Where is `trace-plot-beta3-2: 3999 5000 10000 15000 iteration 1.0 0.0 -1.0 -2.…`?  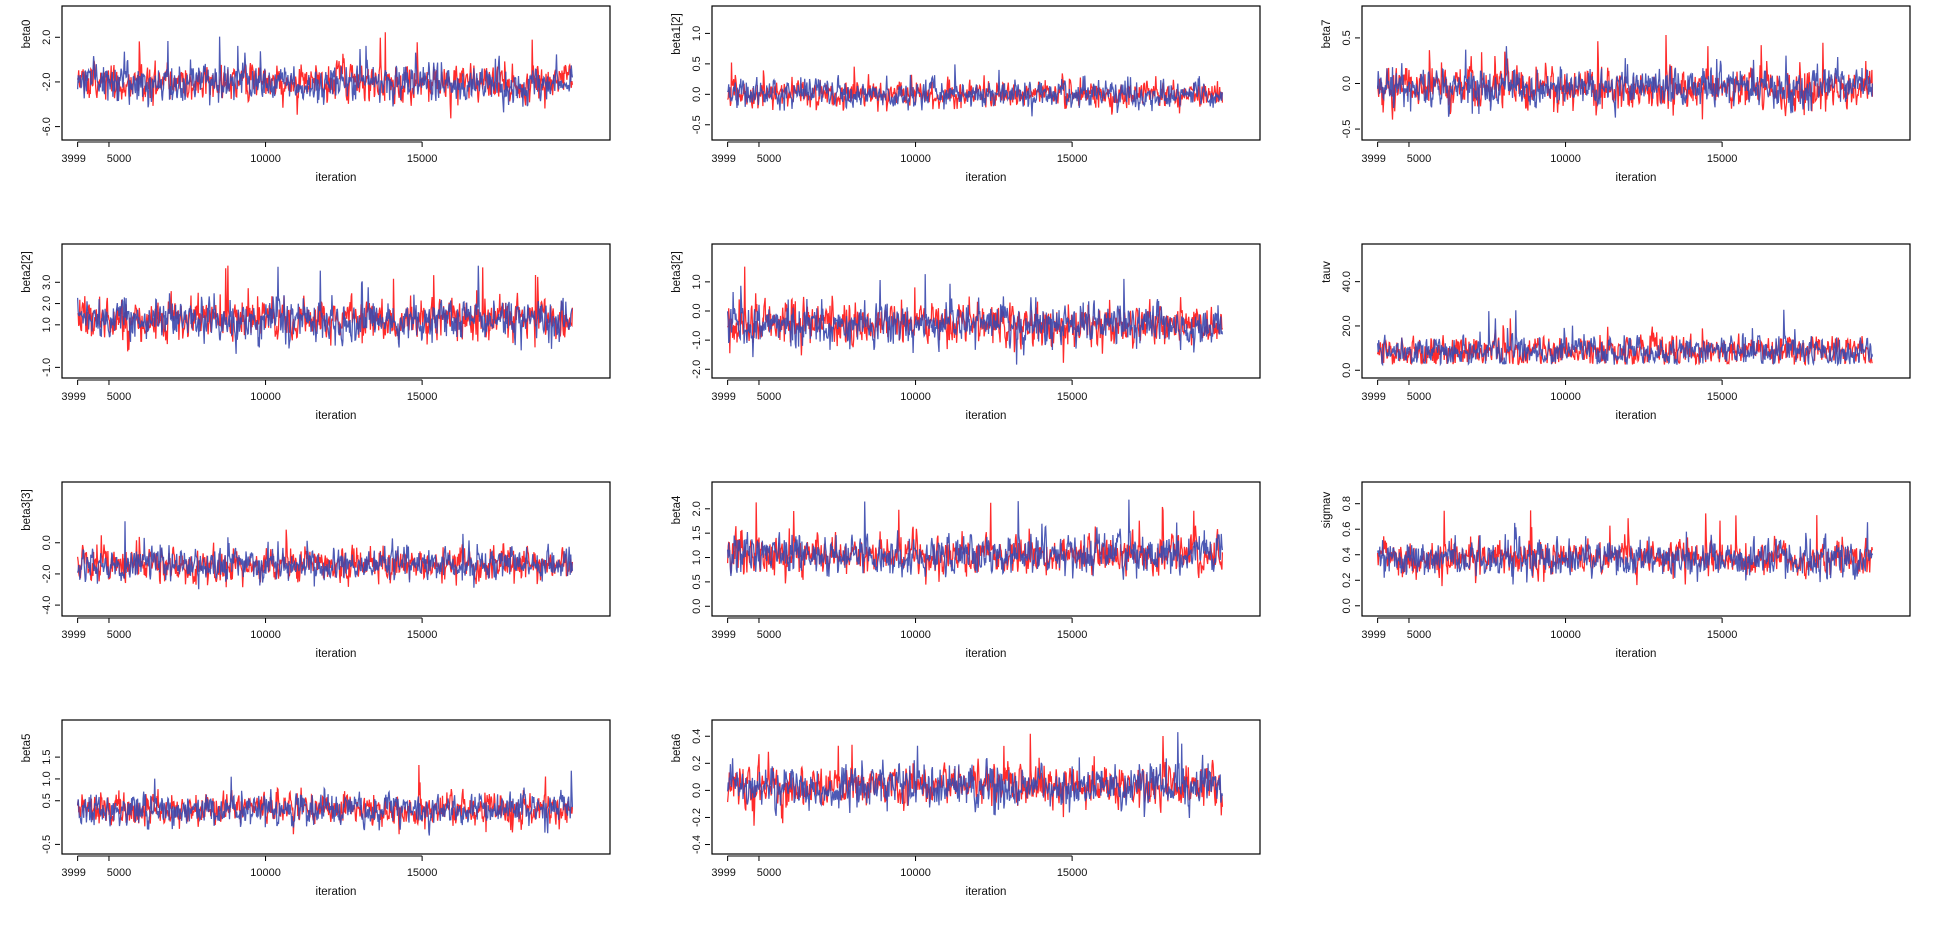
trace-plot-beta3-2: 3999 5000 10000 15000 iteration 1.0 0.0 -1.0 -2.… is located at coordinates (966, 332).